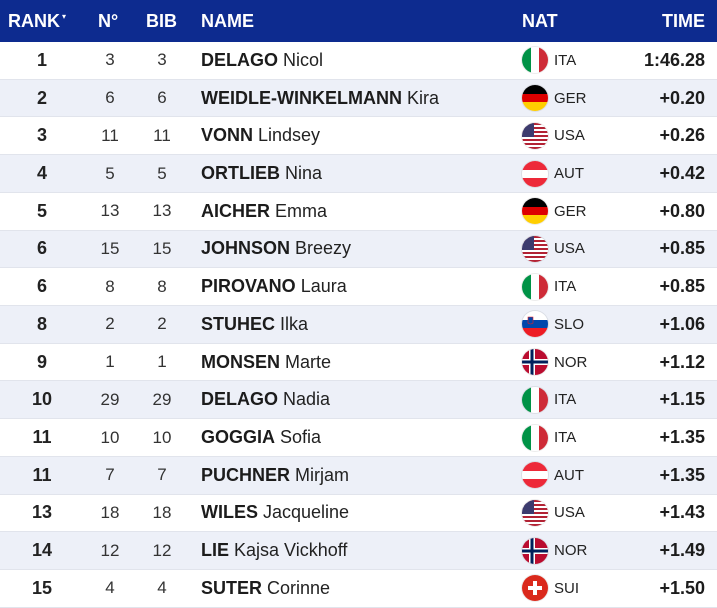 Image resolution: width=717 pixels, height=608 pixels. Describe the element at coordinates (682, 97) in the screenshot. I see `time-value: +0.20` at that location.